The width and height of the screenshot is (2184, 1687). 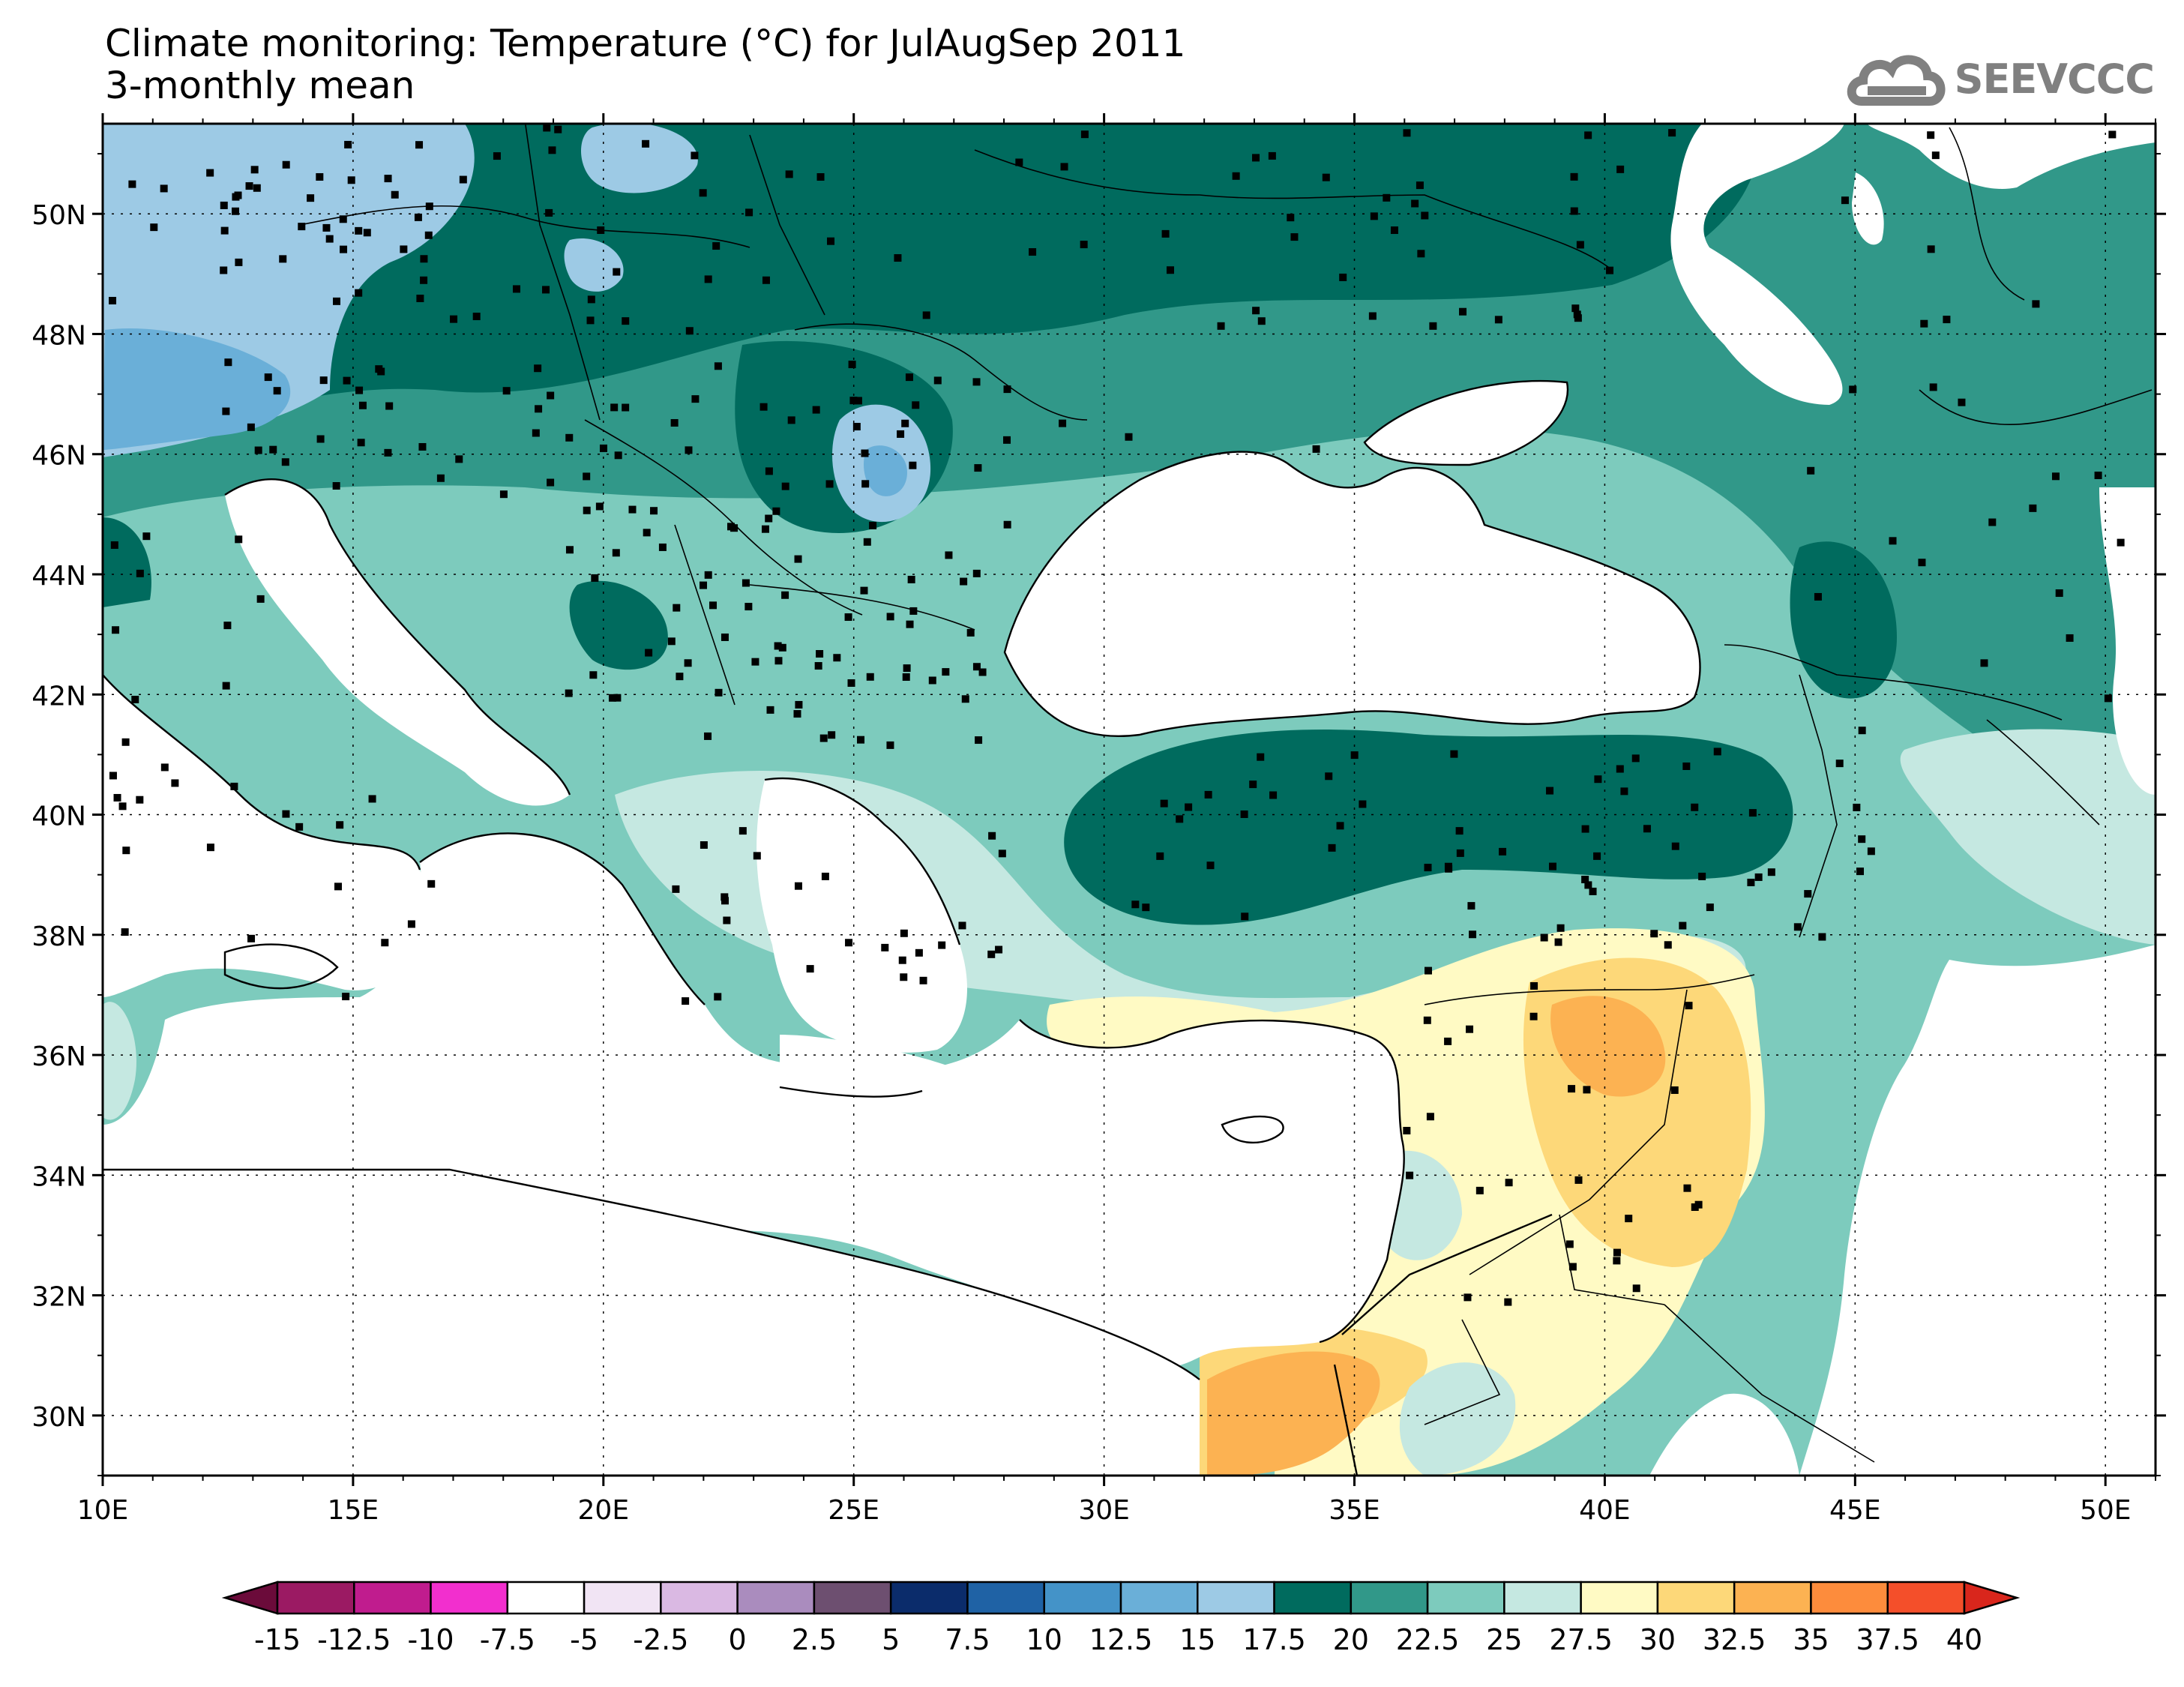 I want to click on colorbar-label: 10, so click(x=1044, y=1639).